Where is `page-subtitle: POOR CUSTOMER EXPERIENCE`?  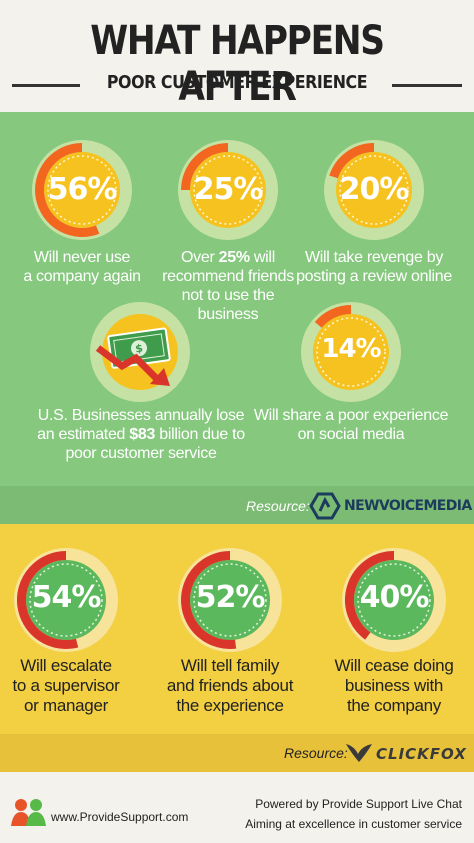 page-subtitle: POOR CUSTOMER EXPERIENCE is located at coordinates (237, 82).